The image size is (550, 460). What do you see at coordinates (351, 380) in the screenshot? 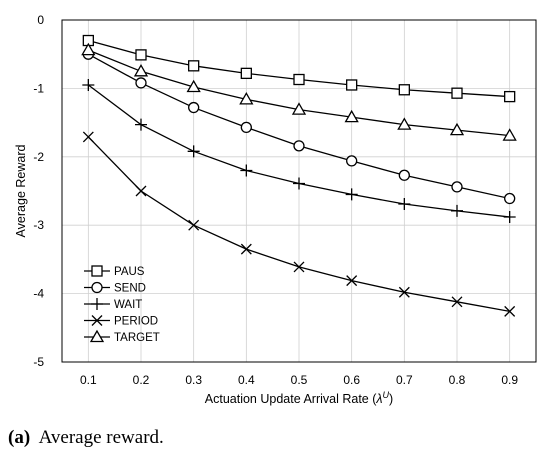
I see `x-tick-label: 0.6` at bounding box center [351, 380].